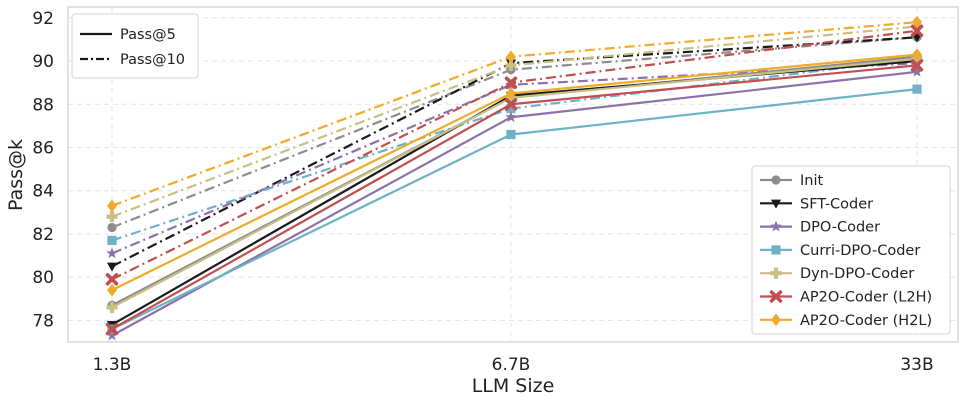 The width and height of the screenshot is (968, 408). What do you see at coordinates (112, 365) in the screenshot?
I see `x-tick-label: 1.3B` at bounding box center [112, 365].